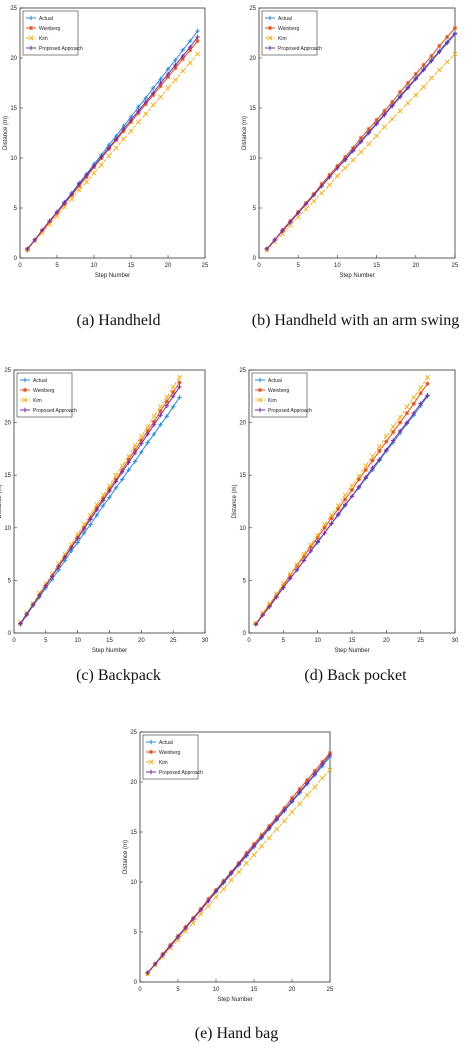 This screenshot has height=1049, width=474. Describe the element at coordinates (234, 1000) in the screenshot. I see `x-axis-label: Step Number` at that location.